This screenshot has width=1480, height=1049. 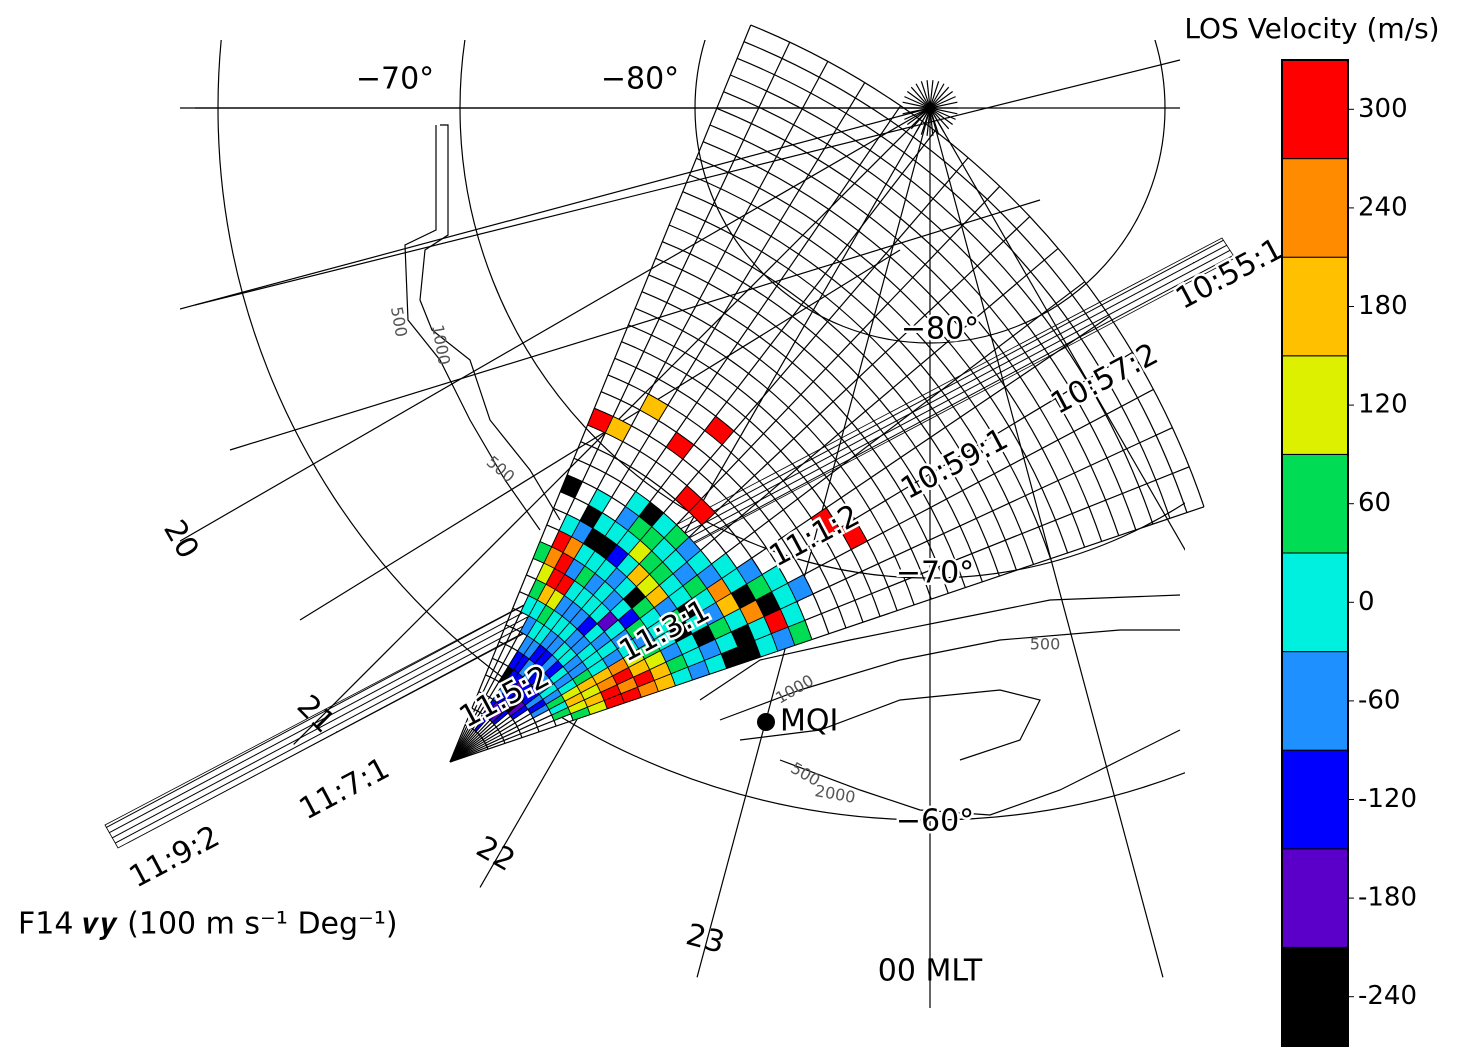 I want to click on station-label: MQI, so click(x=809, y=721).